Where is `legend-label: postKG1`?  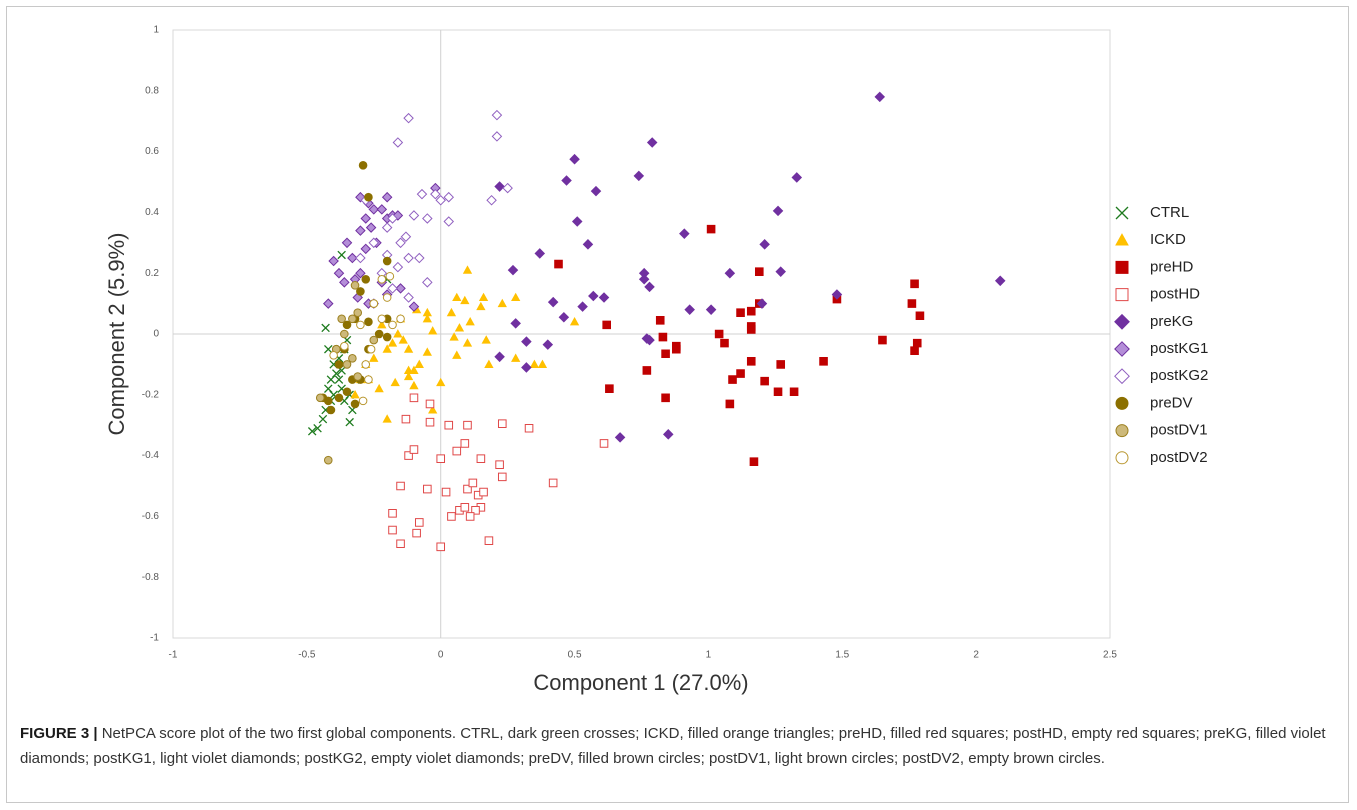
legend-label: postKG1 is located at coordinates (1179, 348).